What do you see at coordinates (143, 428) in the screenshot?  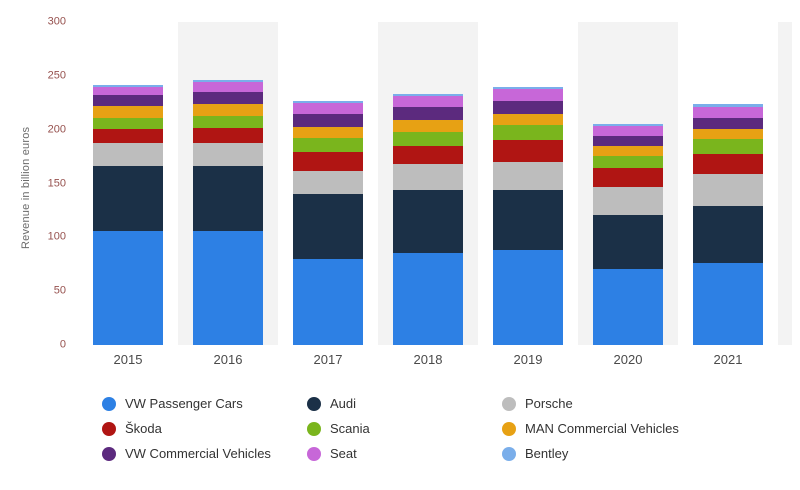 I see `legend-label: Škoda` at bounding box center [143, 428].